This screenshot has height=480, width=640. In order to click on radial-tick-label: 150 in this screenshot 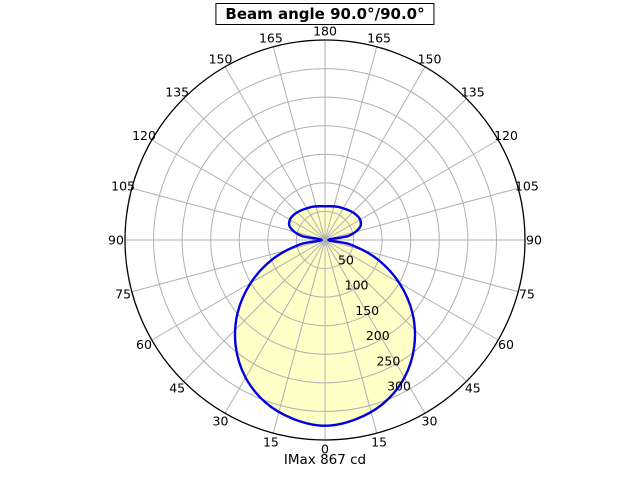, I will do `click(367, 310)`.